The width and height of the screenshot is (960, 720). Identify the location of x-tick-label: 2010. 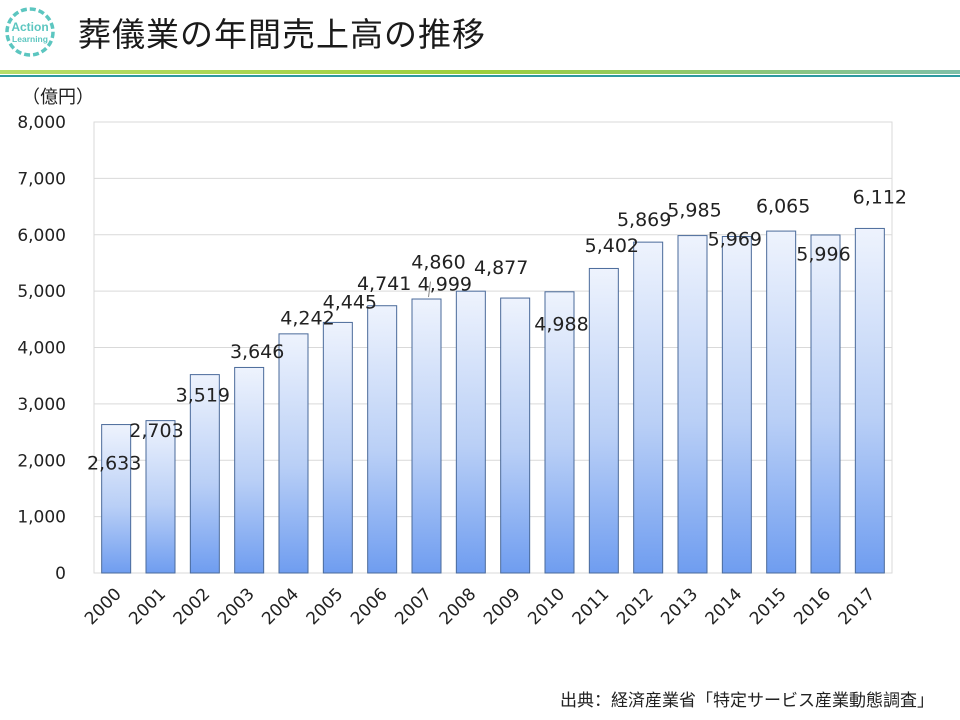
(546, 606).